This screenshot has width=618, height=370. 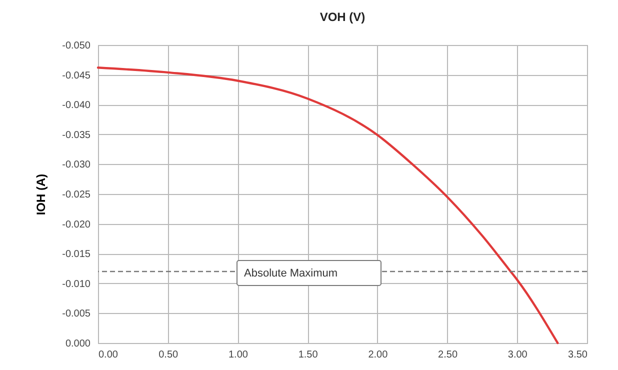 I want to click on x-tick-label: 3.50, so click(x=578, y=355).